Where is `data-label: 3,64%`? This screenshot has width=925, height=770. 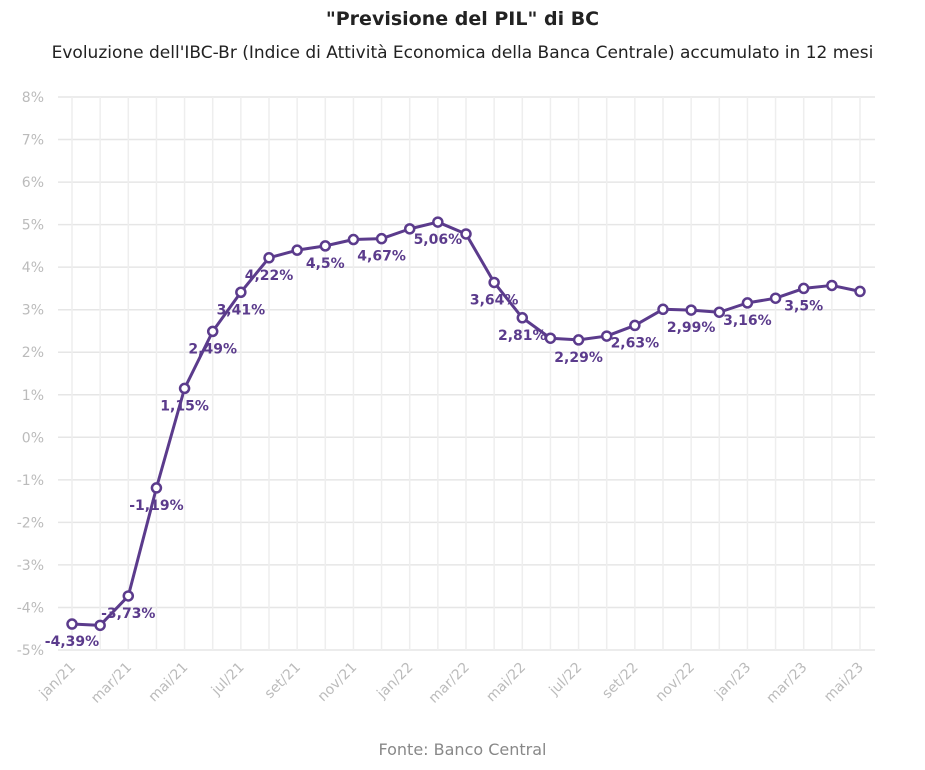 data-label: 3,64% is located at coordinates (494, 300).